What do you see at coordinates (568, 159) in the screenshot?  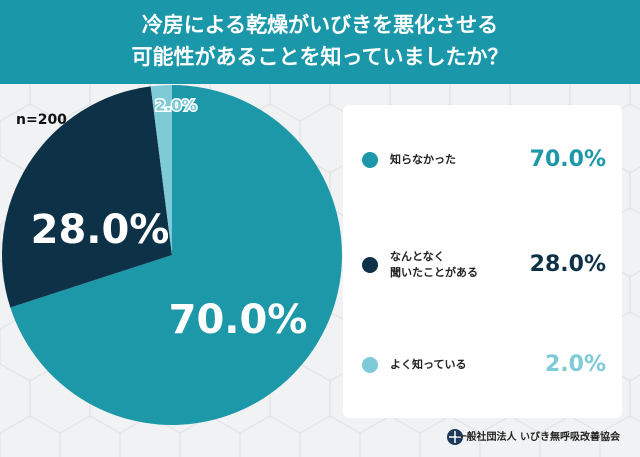 I see `legend-value: 70.0%` at bounding box center [568, 159].